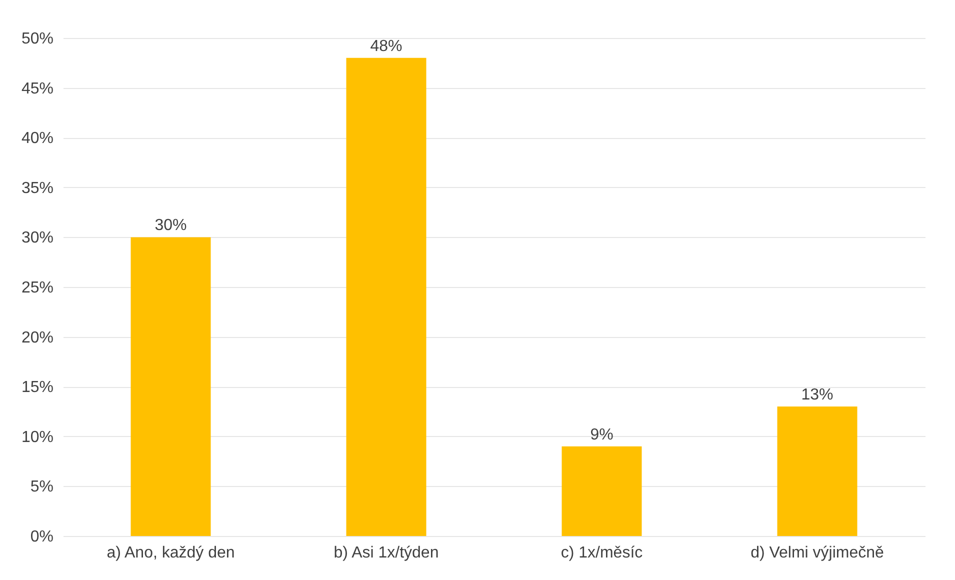  I want to click on x-tick-label: a) Ano, každý den, so click(170, 553).